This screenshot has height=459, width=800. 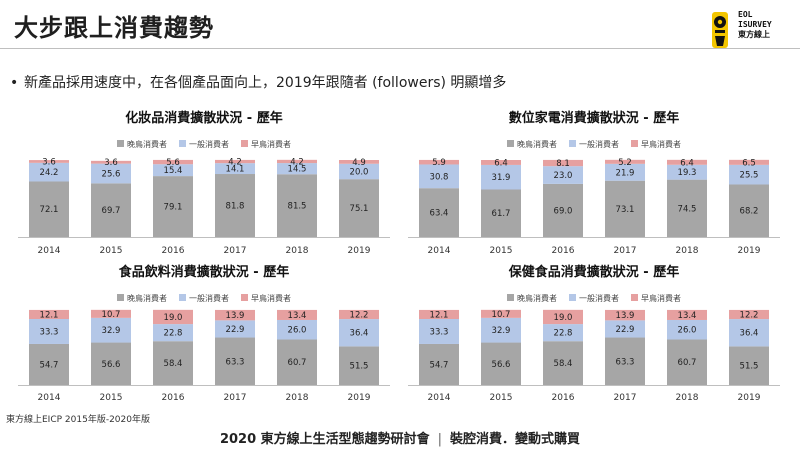 I want to click on chart-title: 化妝品消費擴散狀況 - 歷年, so click(x=203, y=118).